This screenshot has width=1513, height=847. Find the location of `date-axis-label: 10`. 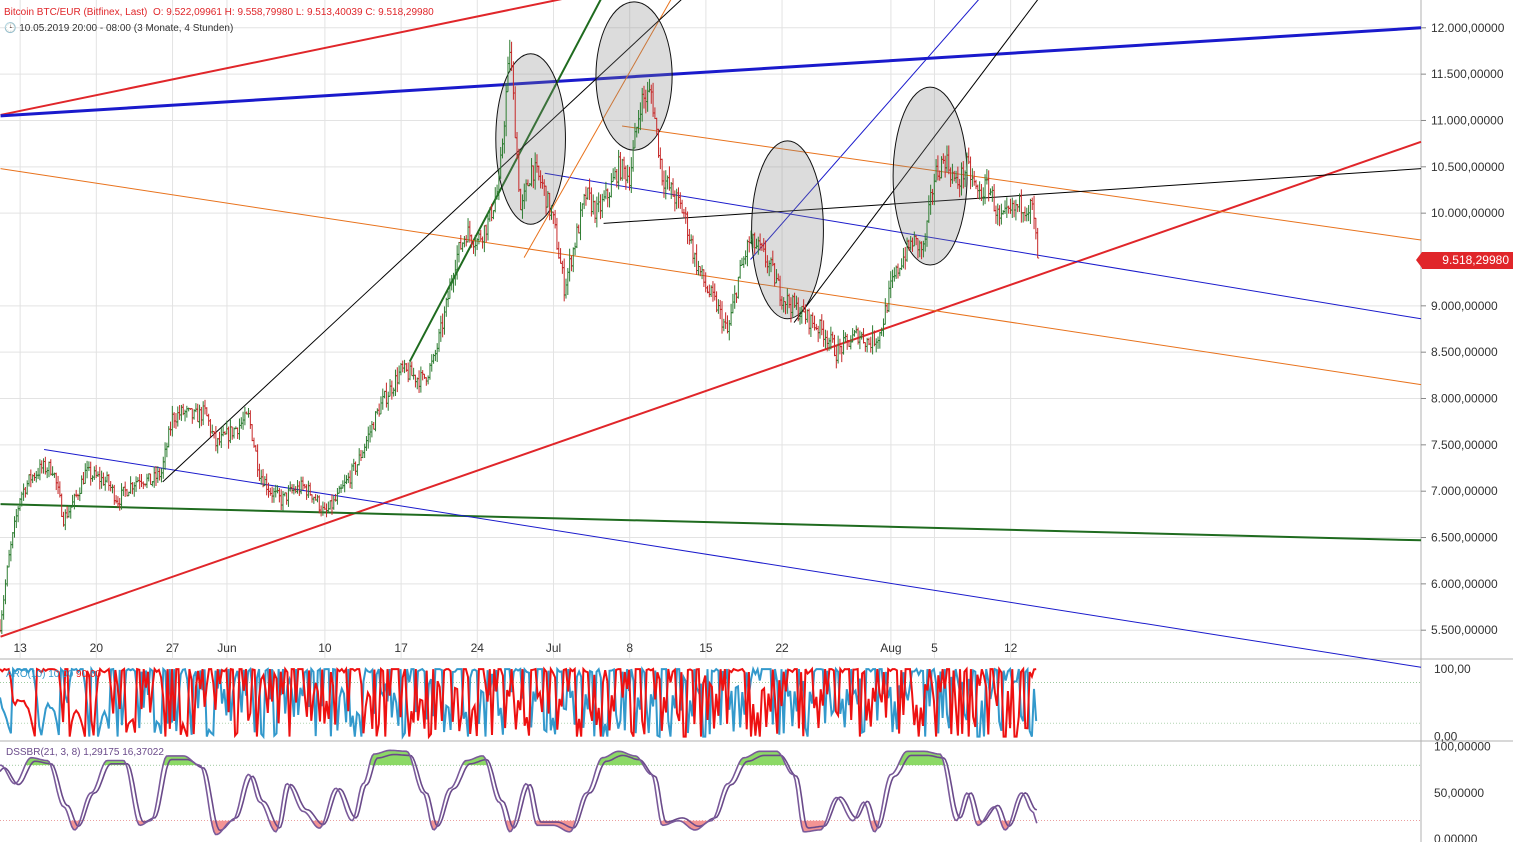

date-axis-label: 10 is located at coordinates (325, 648).